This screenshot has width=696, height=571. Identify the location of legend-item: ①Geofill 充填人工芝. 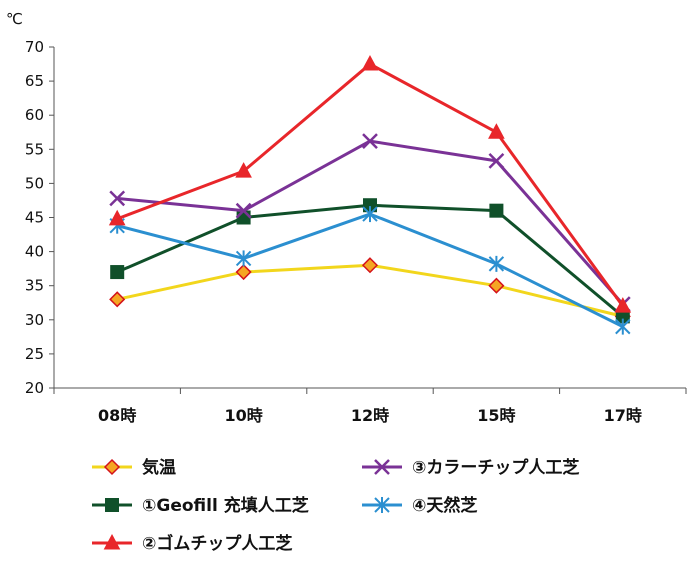
(200, 505).